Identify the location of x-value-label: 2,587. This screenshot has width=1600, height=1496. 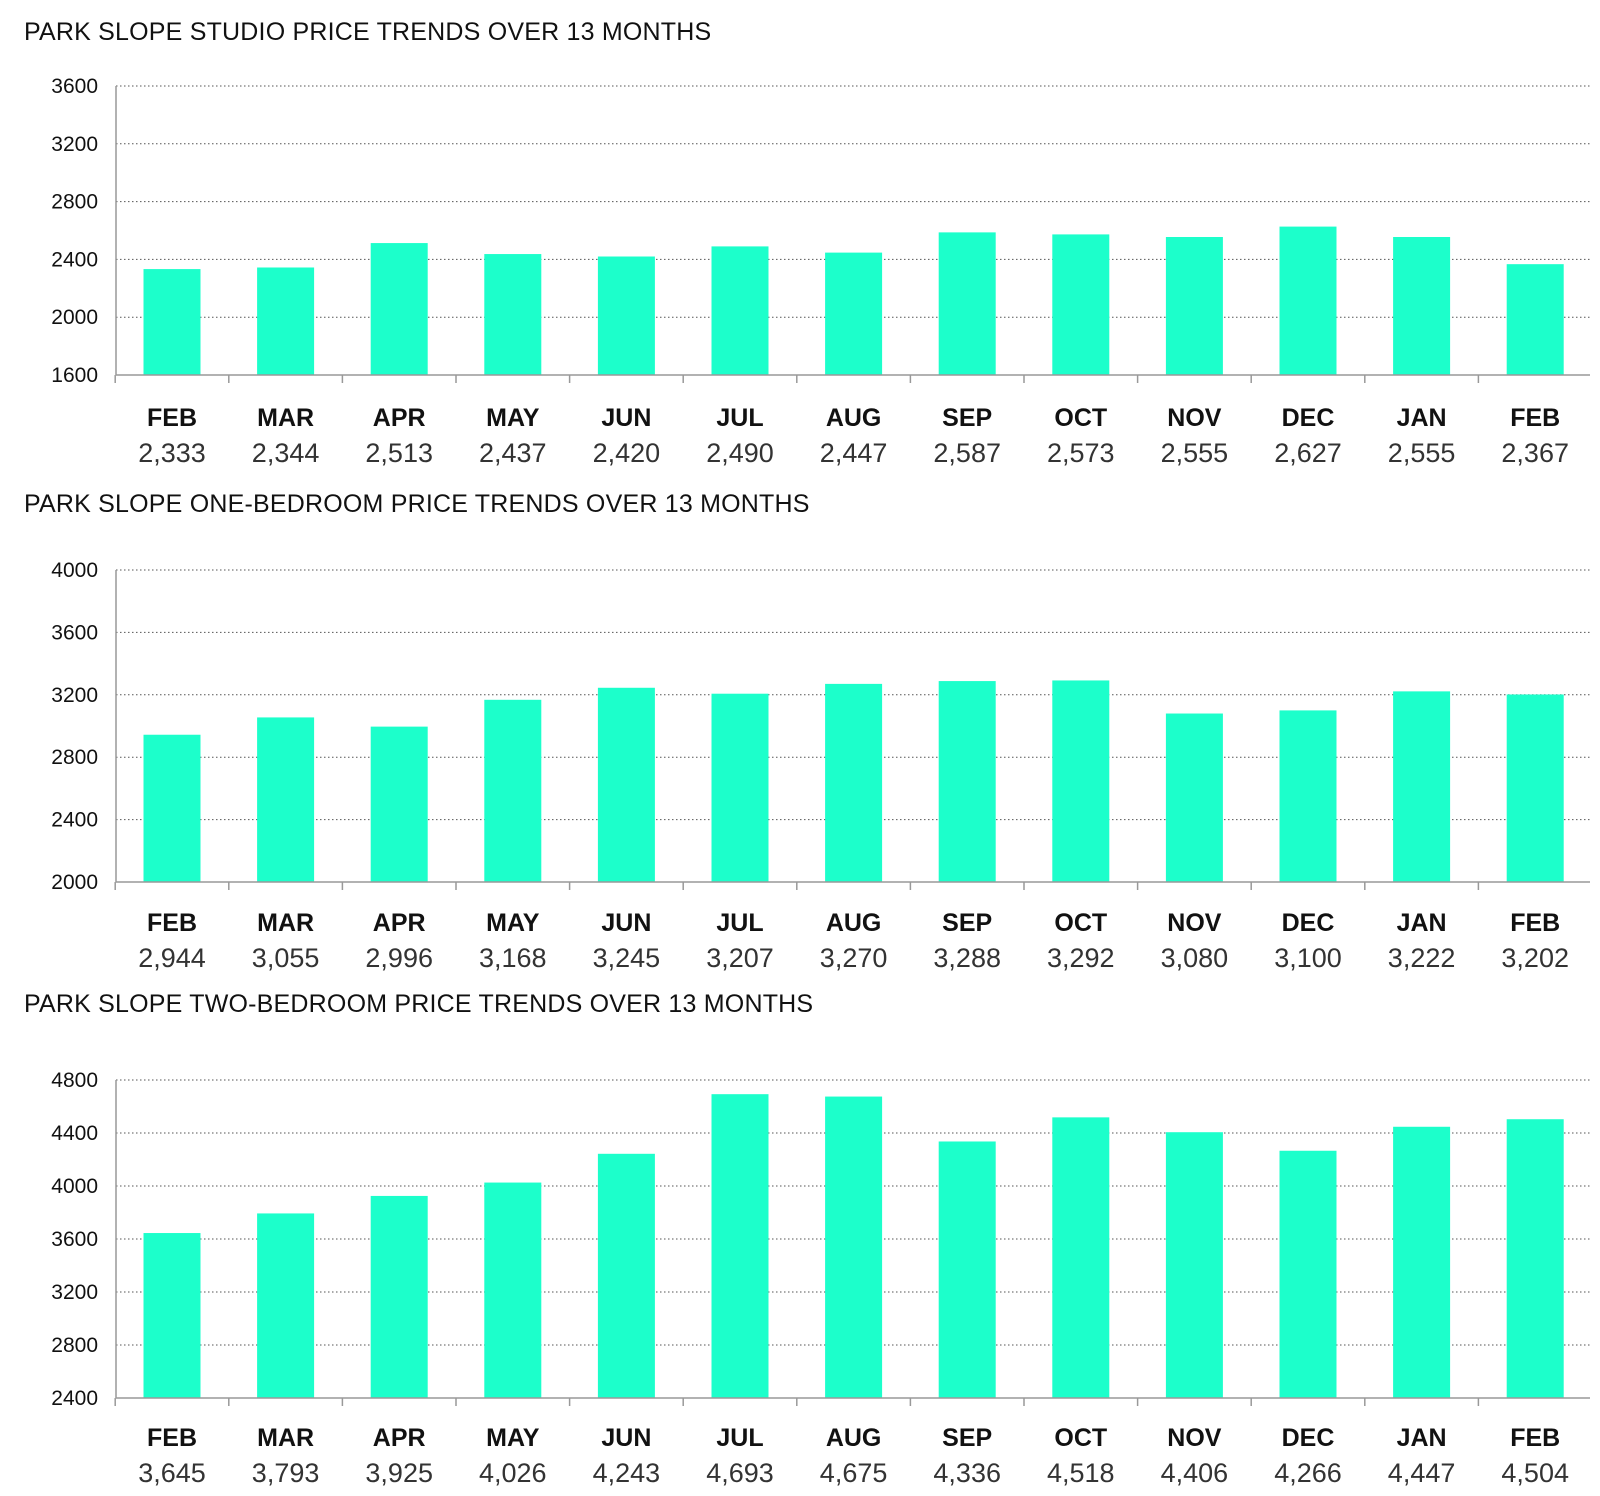
(967, 453).